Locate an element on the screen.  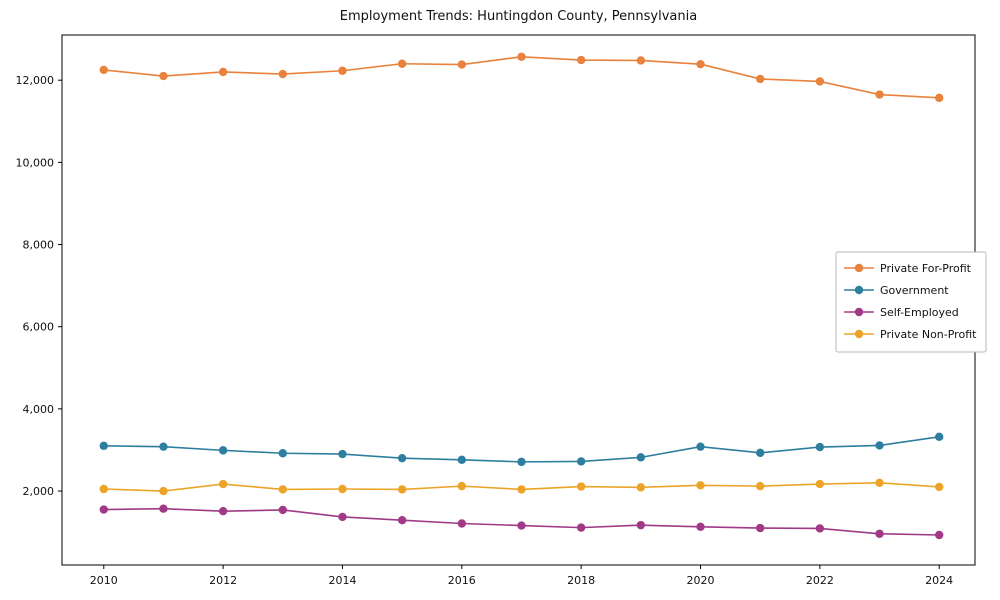
legend-item: Government is located at coordinates (896, 290).